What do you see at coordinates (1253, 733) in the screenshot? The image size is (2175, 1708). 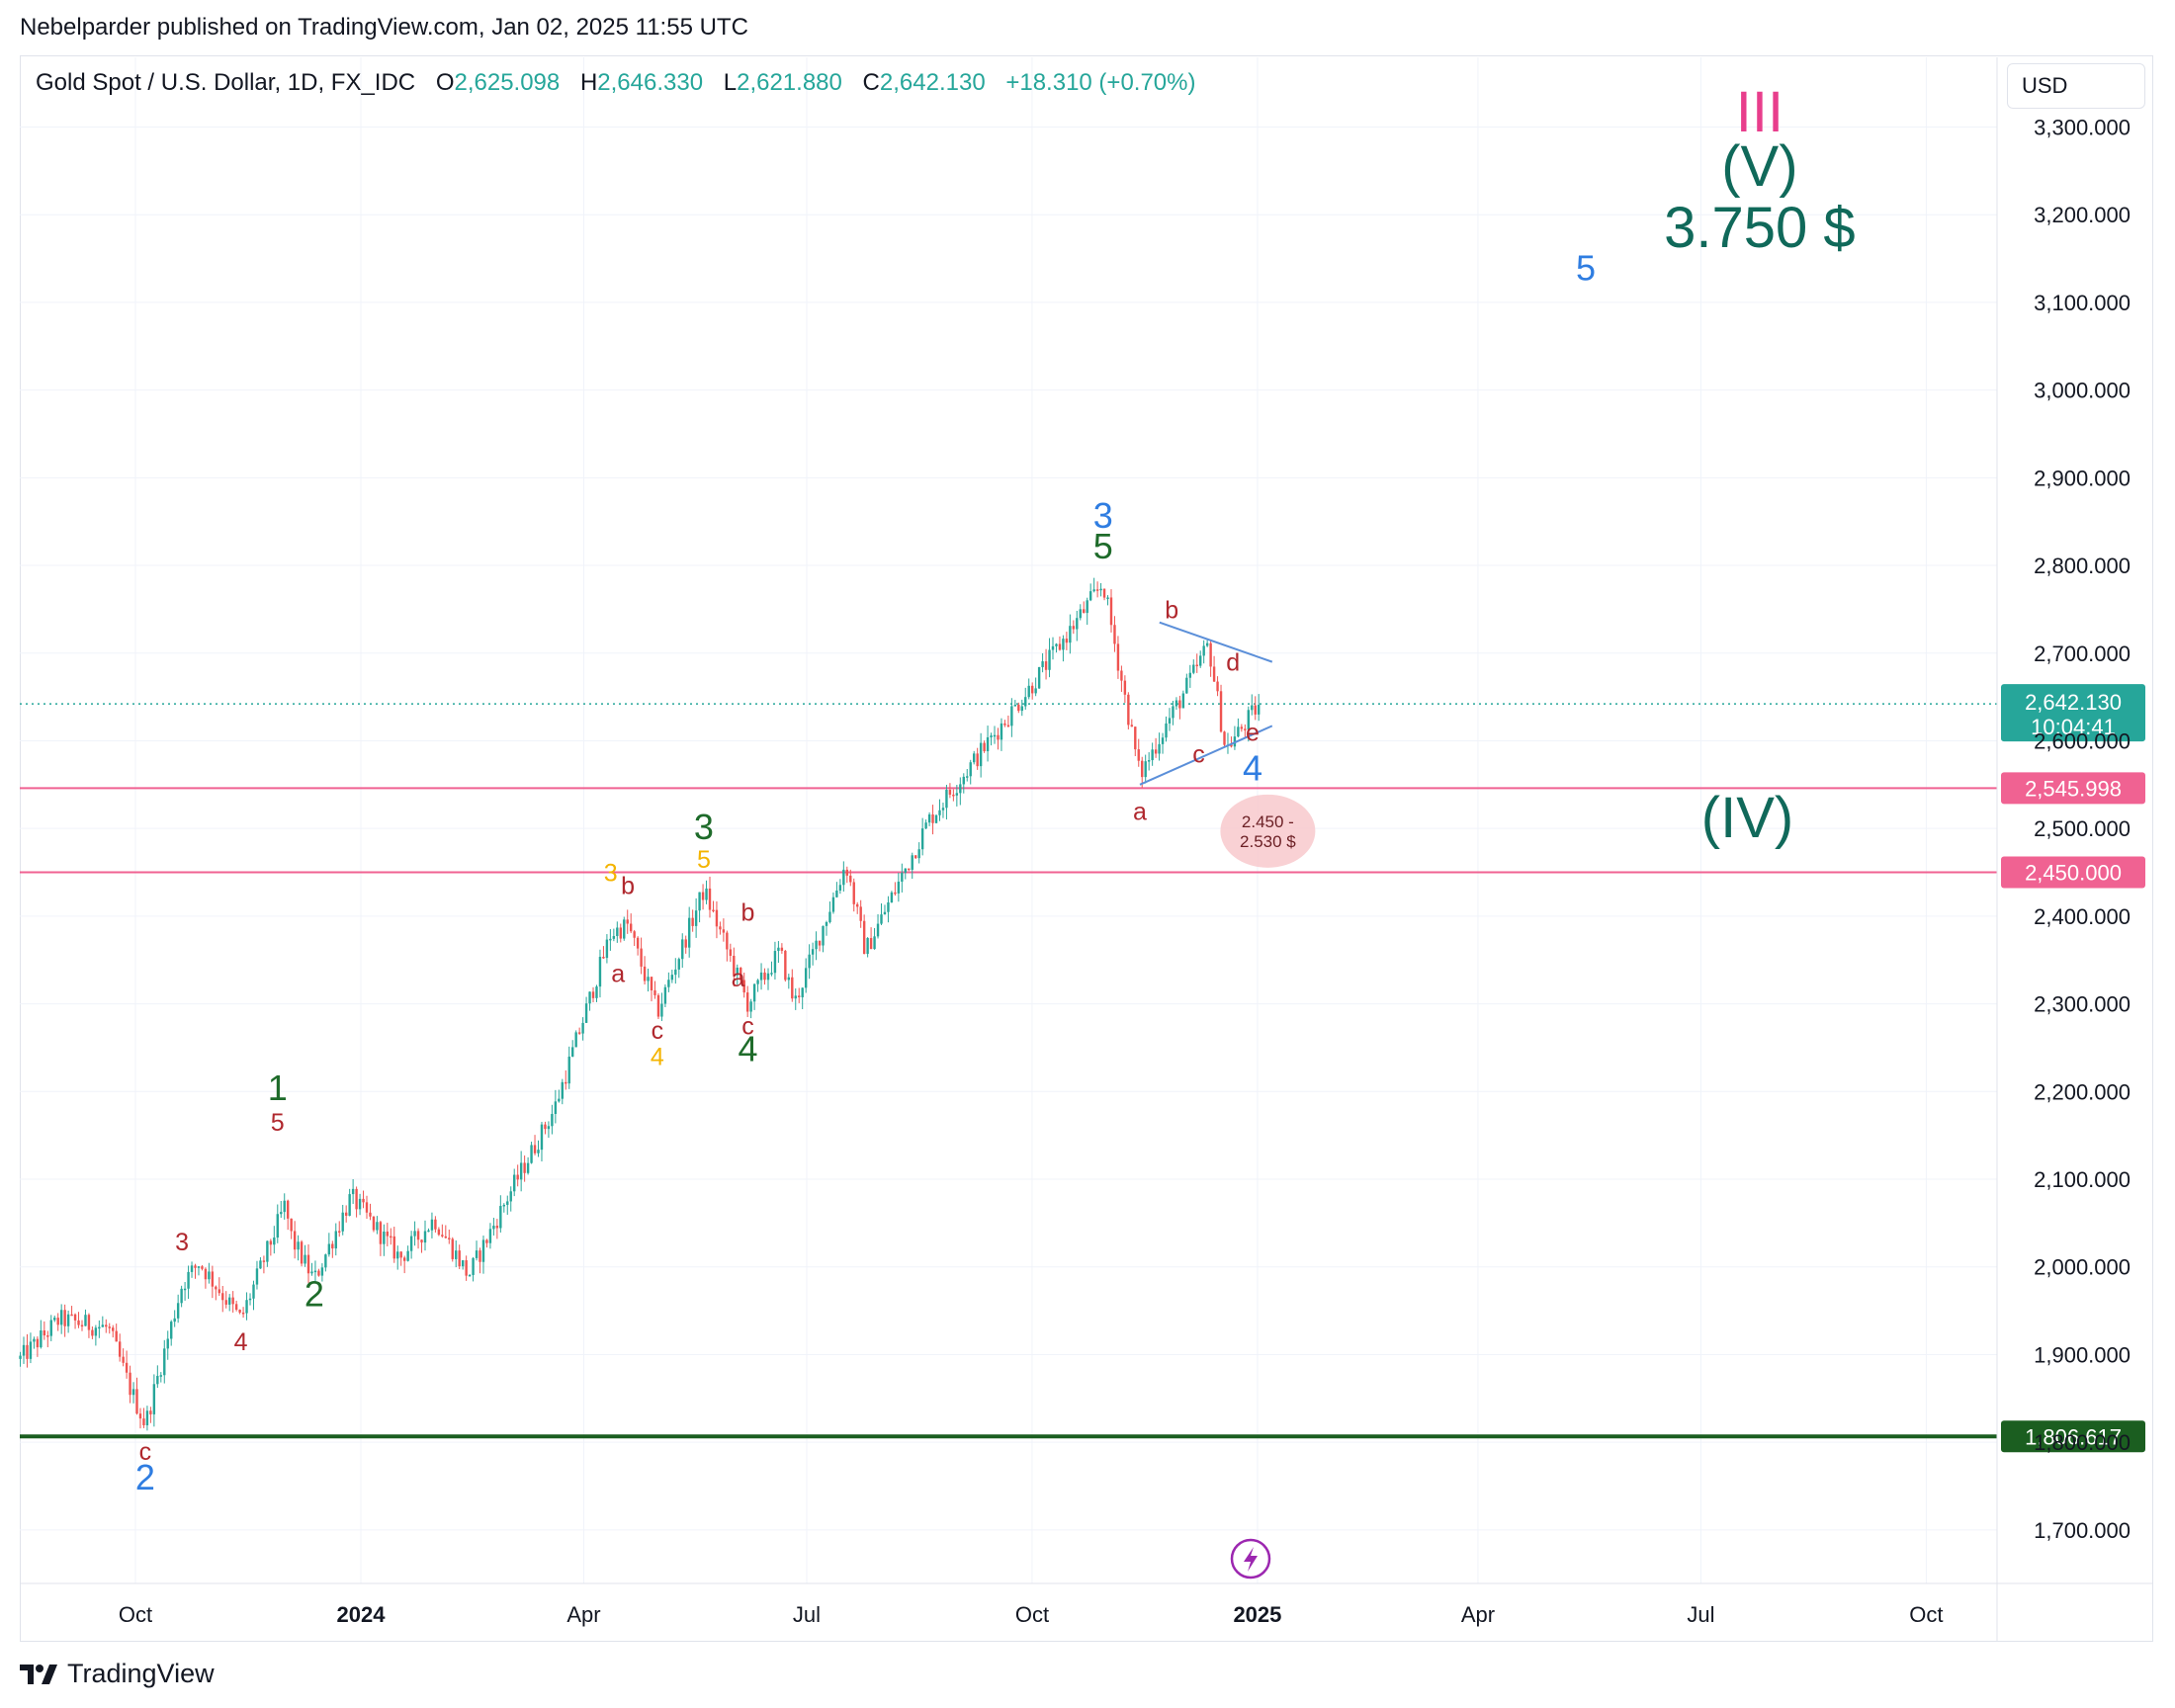 I see `wave-label: e` at bounding box center [1253, 733].